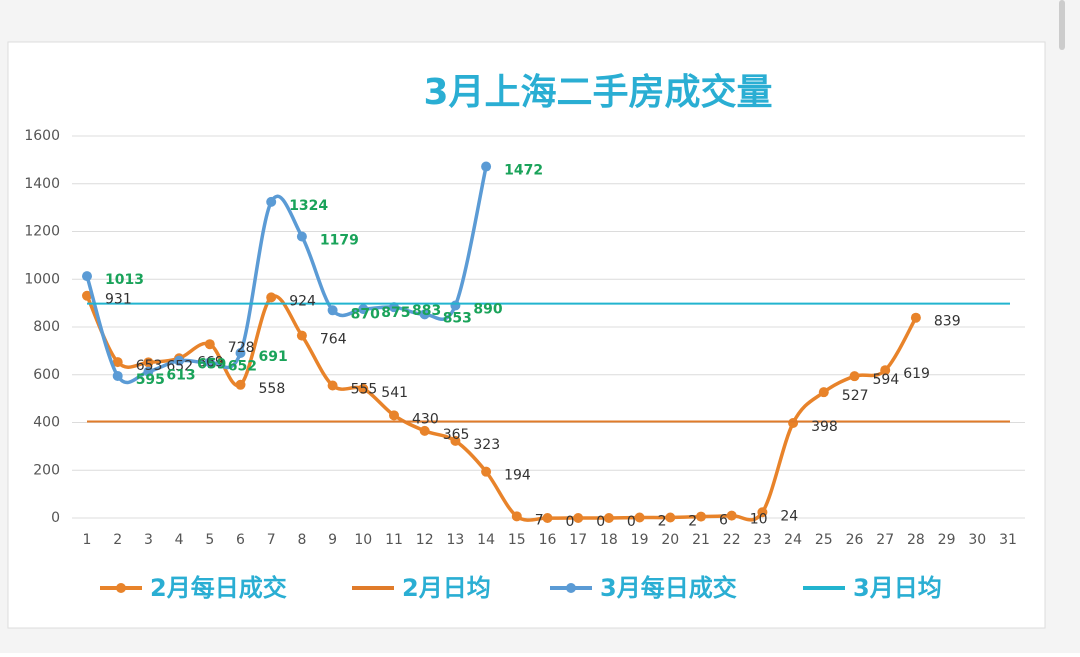  What do you see at coordinates (218, 588) in the screenshot?
I see `legend-label: 2月每日成交` at bounding box center [218, 588].